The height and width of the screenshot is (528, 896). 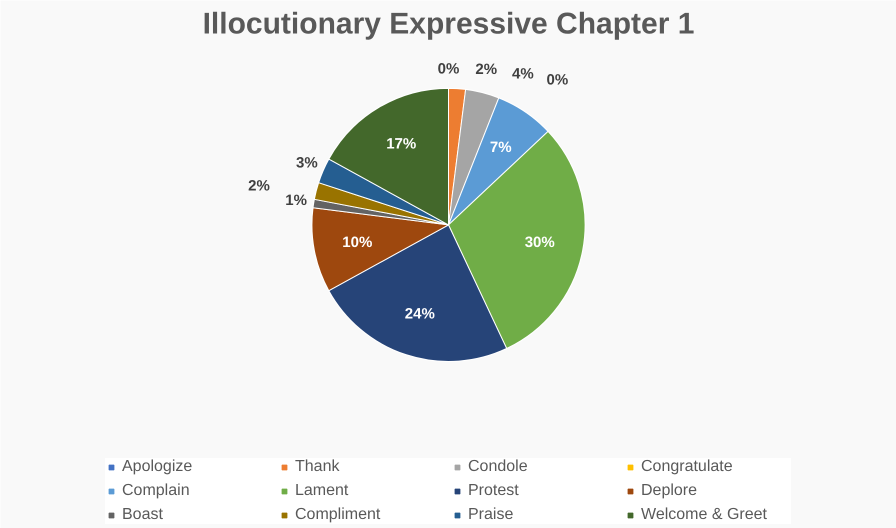 I want to click on legend-label: Compliment, so click(x=338, y=515).